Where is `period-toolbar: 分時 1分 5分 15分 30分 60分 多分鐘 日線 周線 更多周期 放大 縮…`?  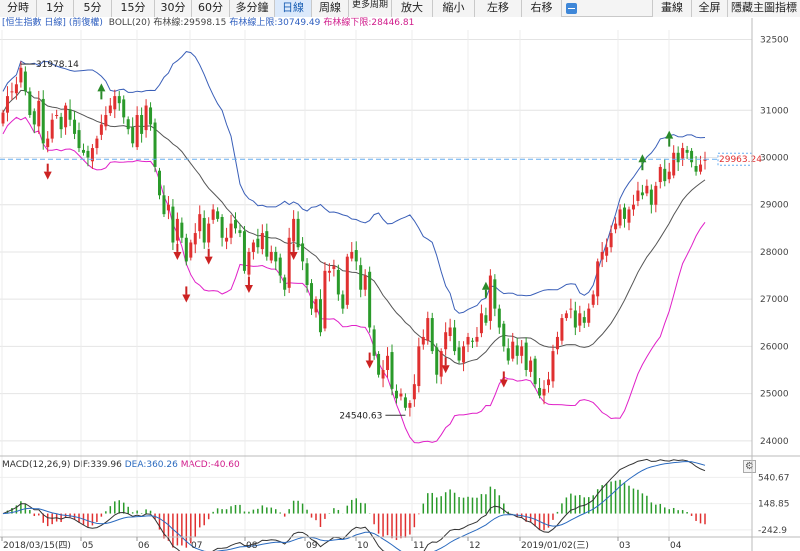 period-toolbar: 分時 1分 5分 15分 30分 60分 多分鐘 日線 周線 更多周期 放大 縮… is located at coordinates (400, 8).